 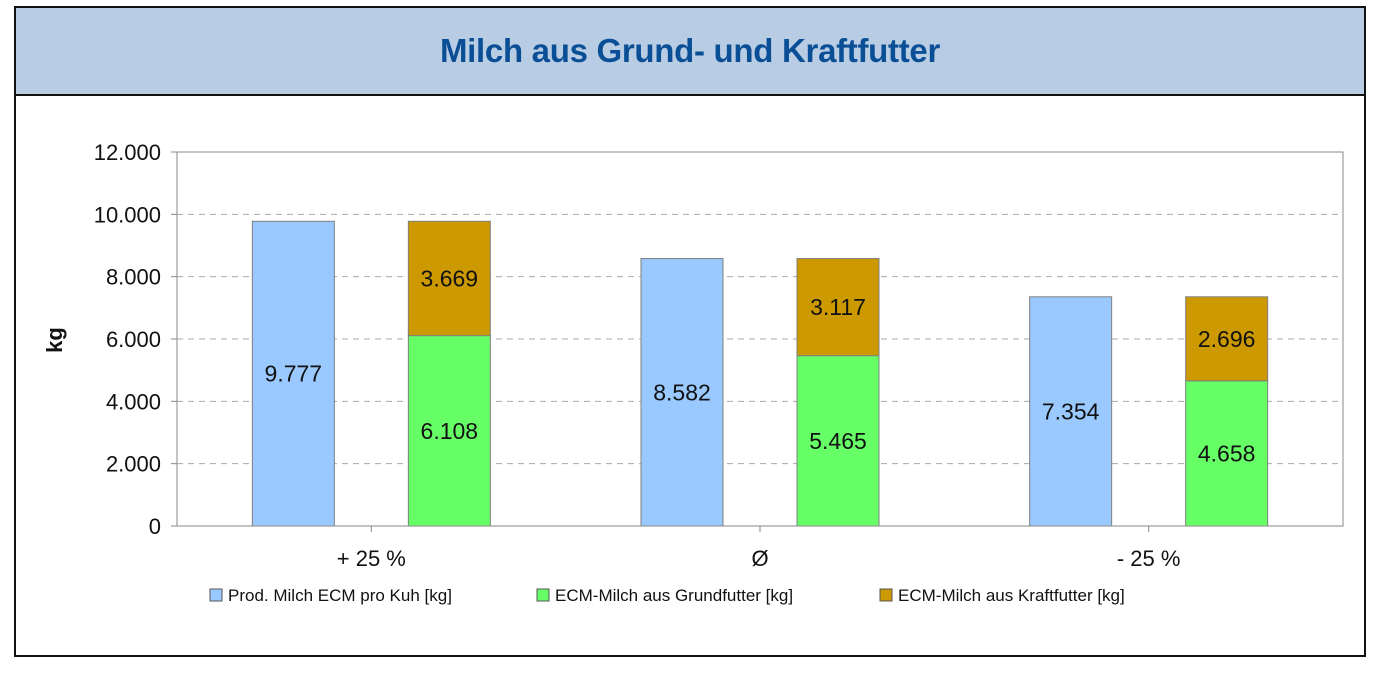 I want to click on data-label-grundfutter: 6.108, so click(x=450, y=431).